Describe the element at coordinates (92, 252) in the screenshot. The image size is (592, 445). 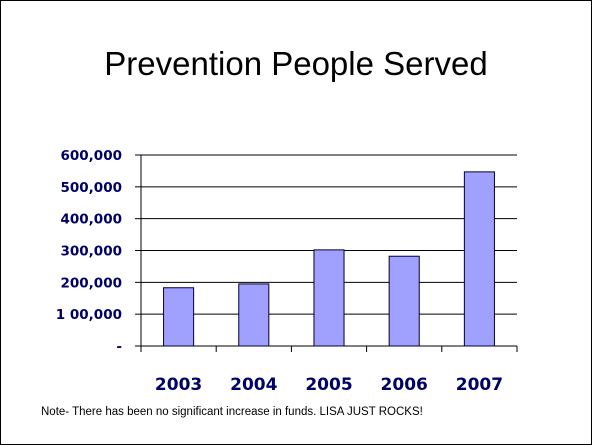
I see `y-tick-label: 300,000` at that location.